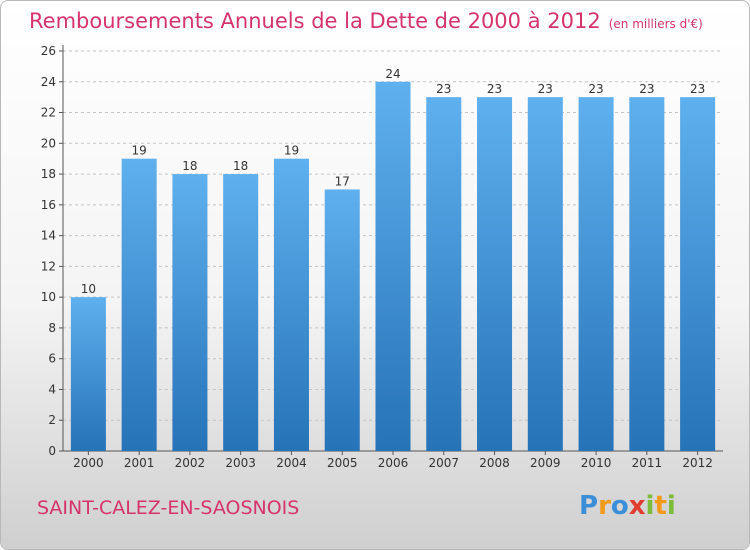 Image resolution: width=750 pixels, height=550 pixels. I want to click on y-tick-label: 20, so click(48, 143).